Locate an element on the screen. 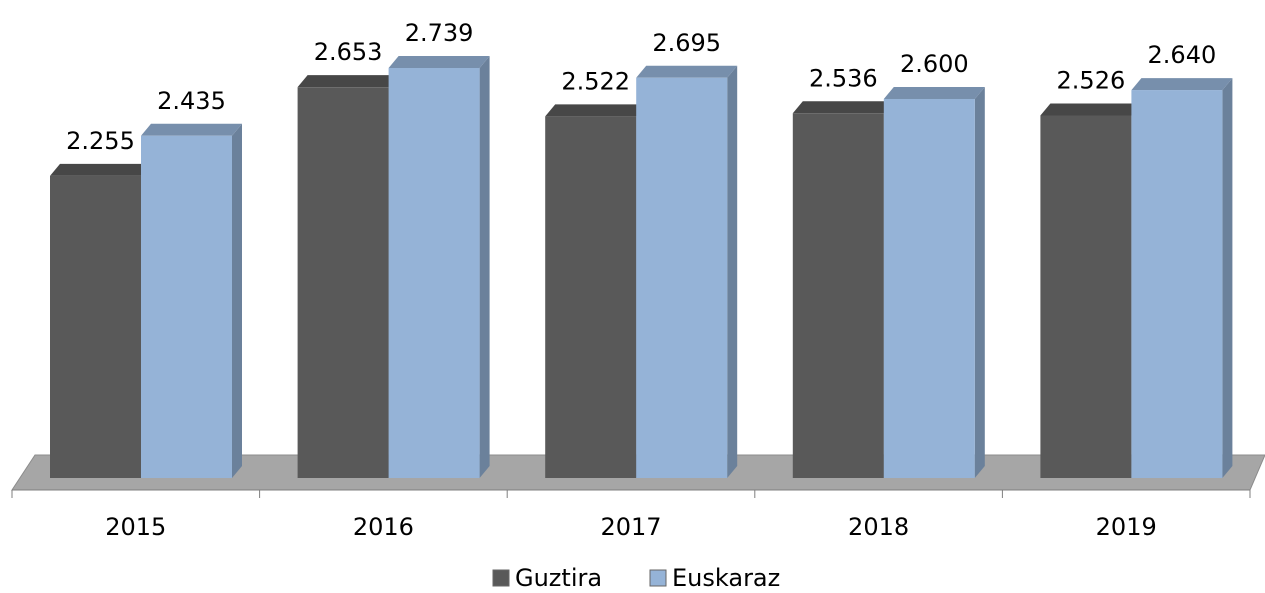 The image size is (1265, 593). x-tick-label: 2018 is located at coordinates (878, 527).